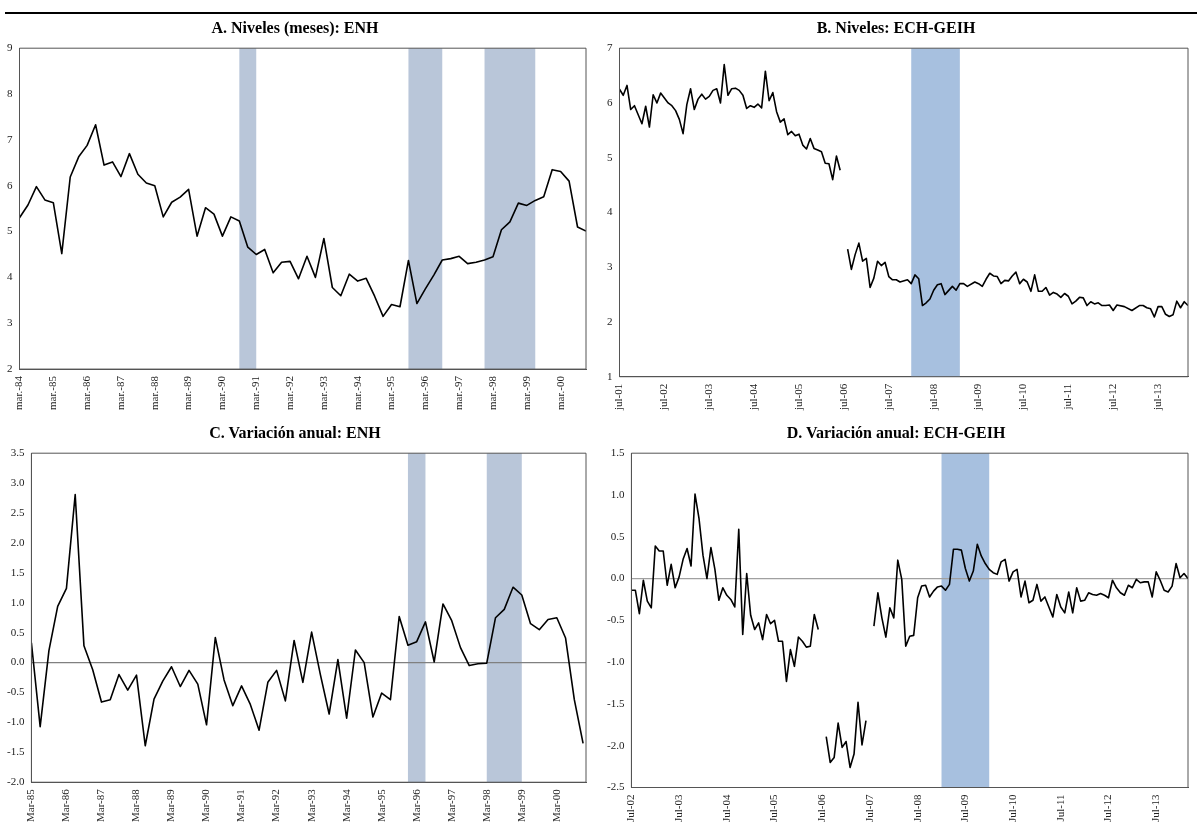 Image resolution: width=1202 pixels, height=827 pixels. Describe the element at coordinates (255, 393) in the screenshot. I see `x-tick-label: mar.-91` at that location.